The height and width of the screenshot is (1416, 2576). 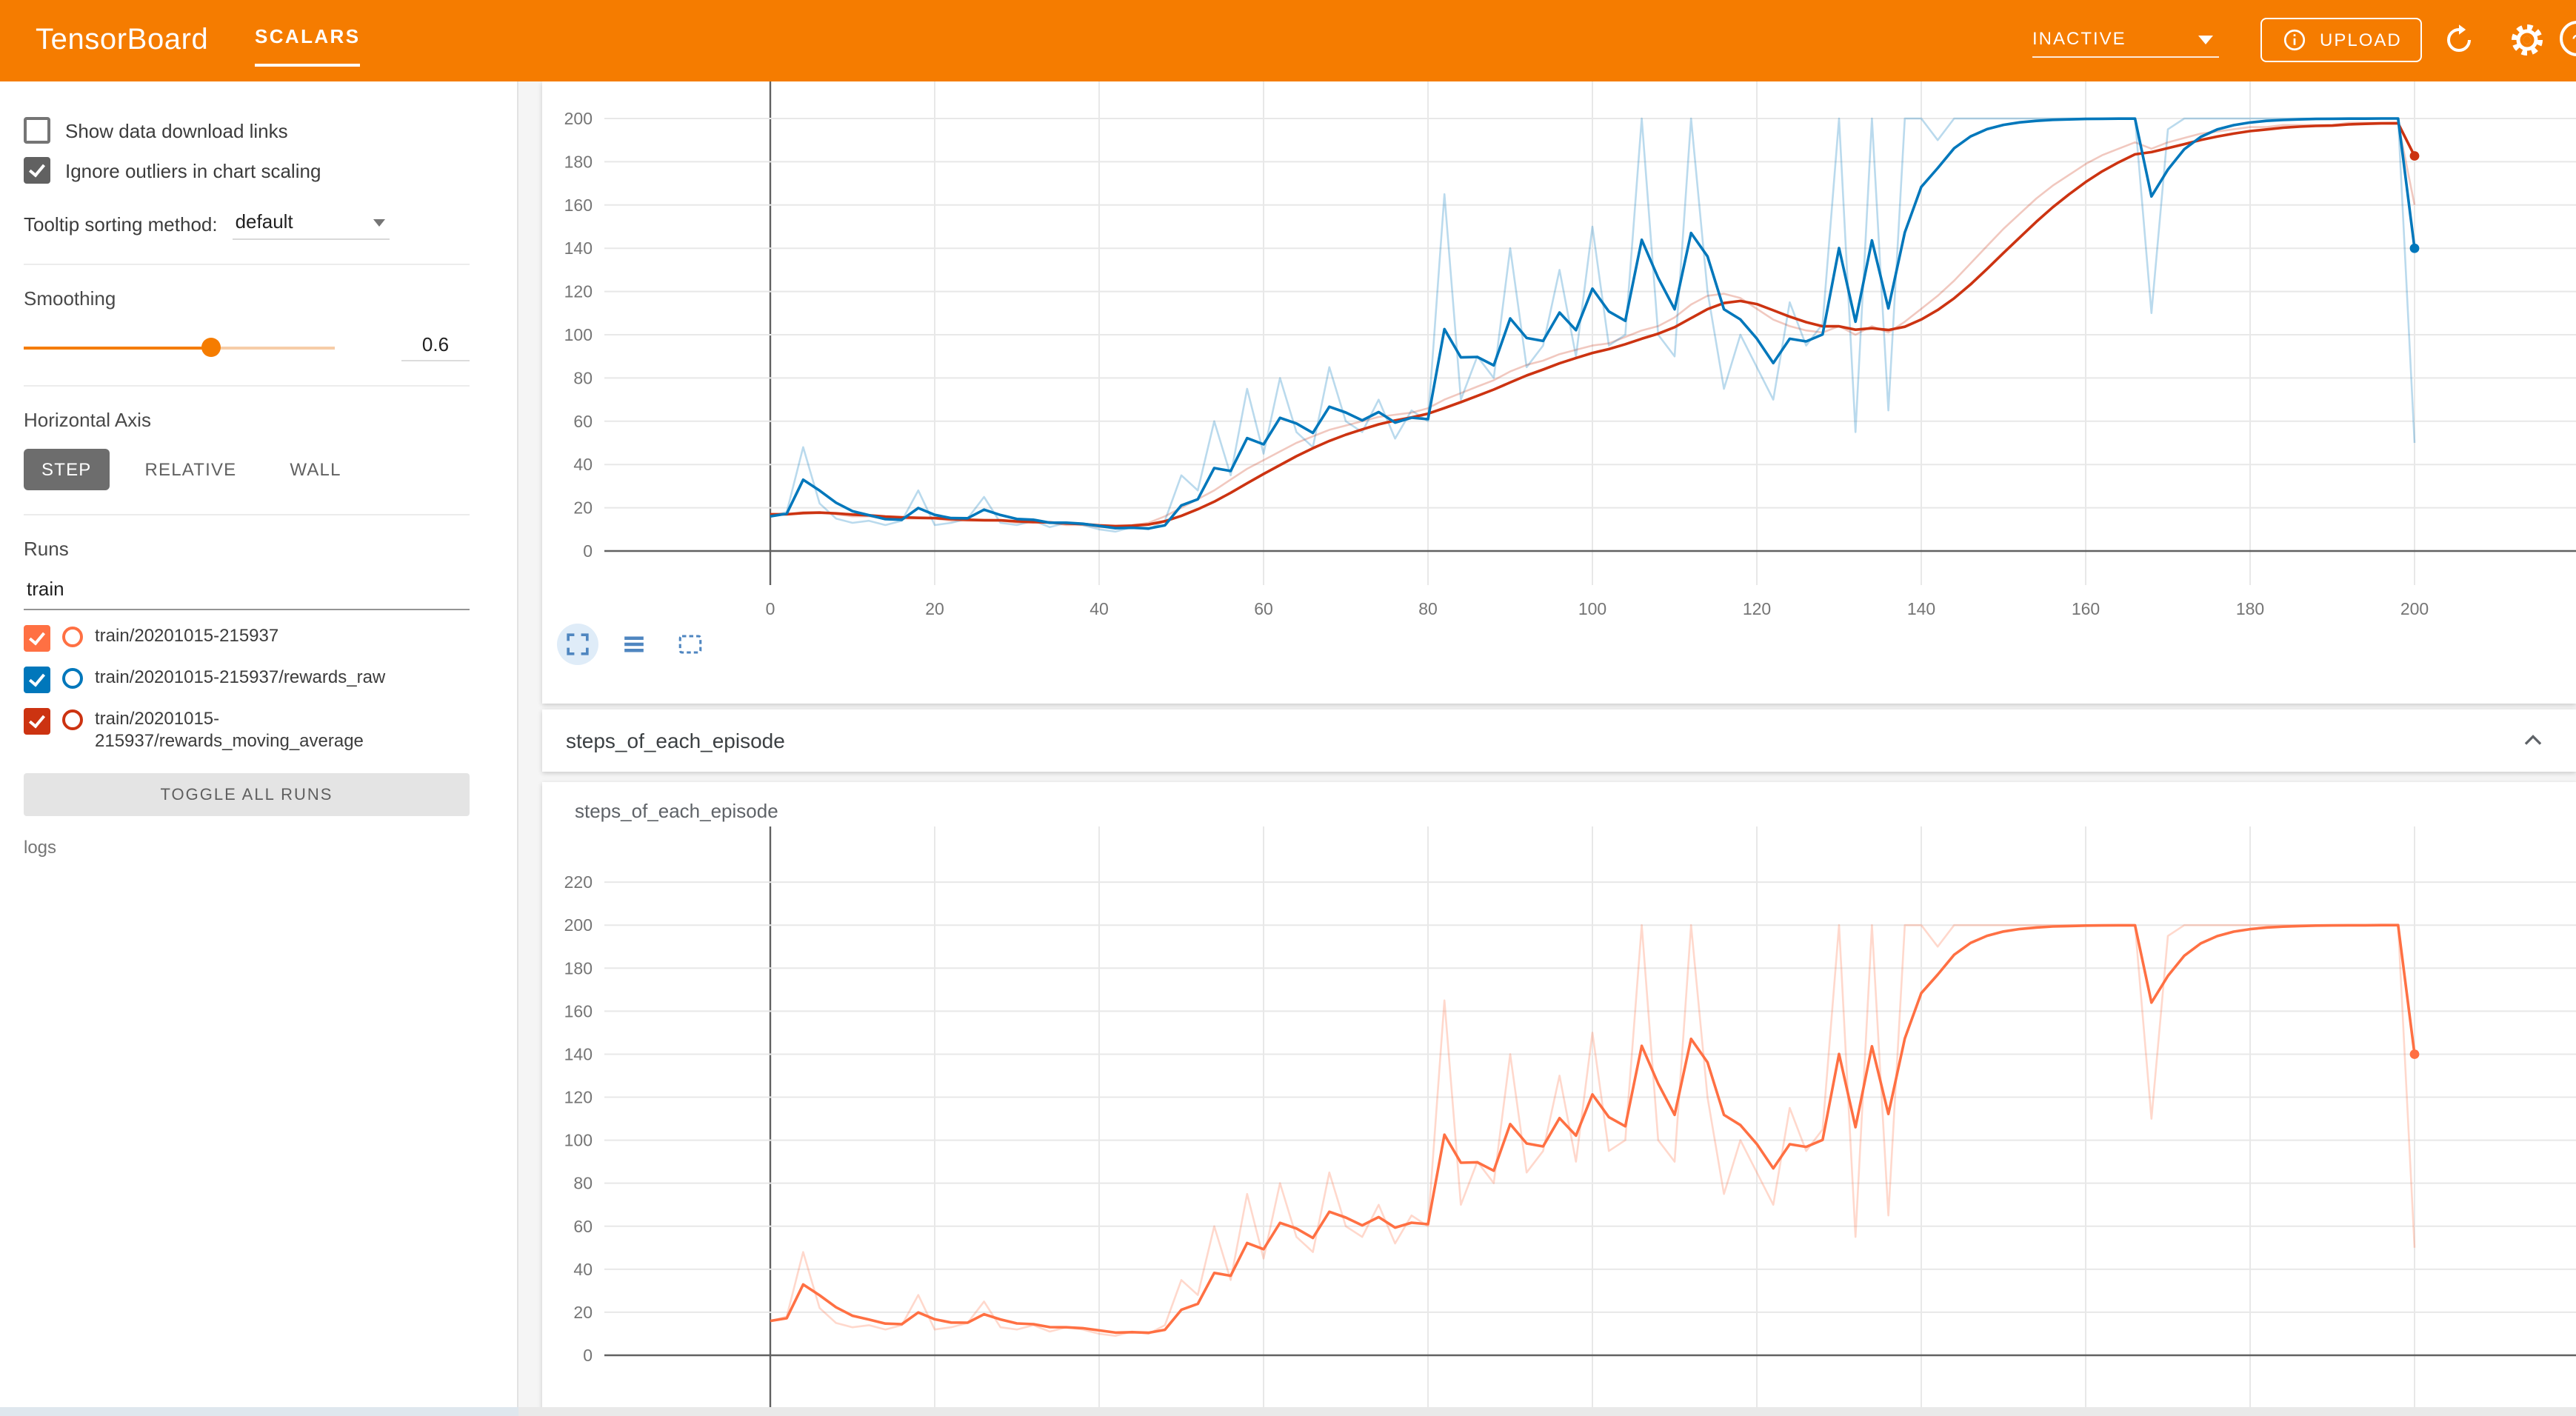 I want to click on run-item: train/20201015-215937/rewards_raw, so click(x=247, y=680).